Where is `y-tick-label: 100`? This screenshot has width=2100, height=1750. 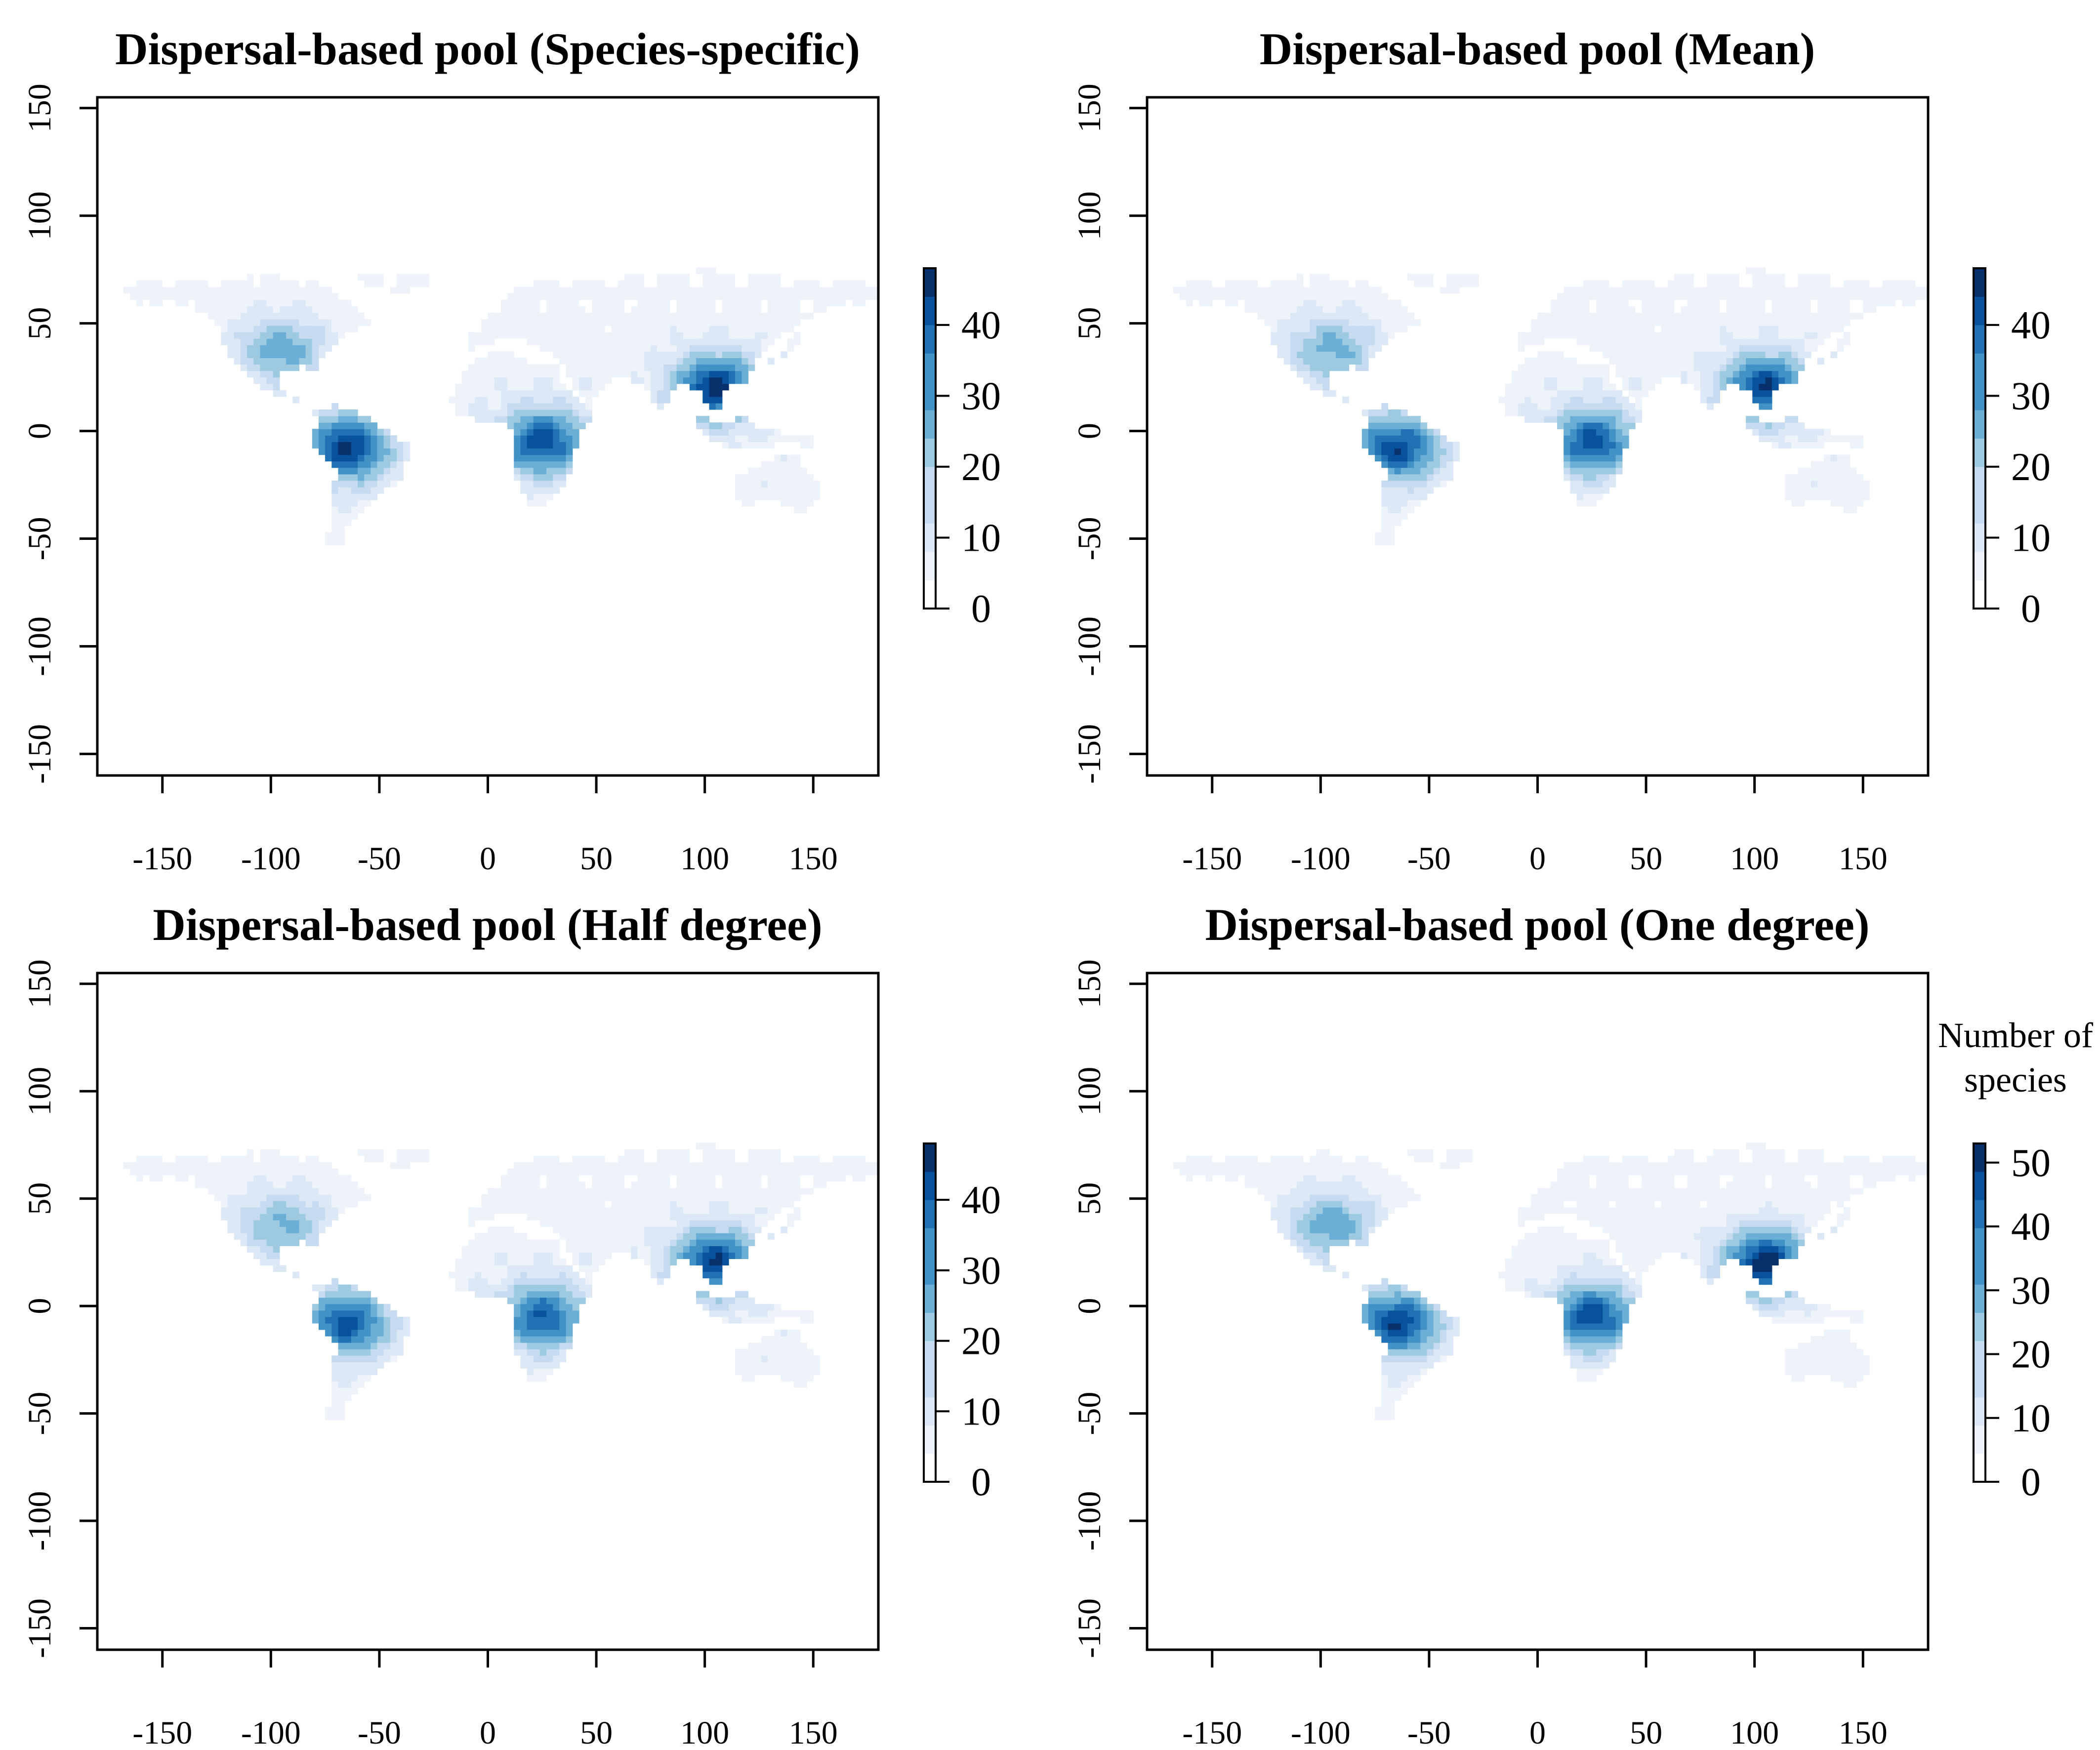 y-tick-label: 100 is located at coordinates (1090, 215).